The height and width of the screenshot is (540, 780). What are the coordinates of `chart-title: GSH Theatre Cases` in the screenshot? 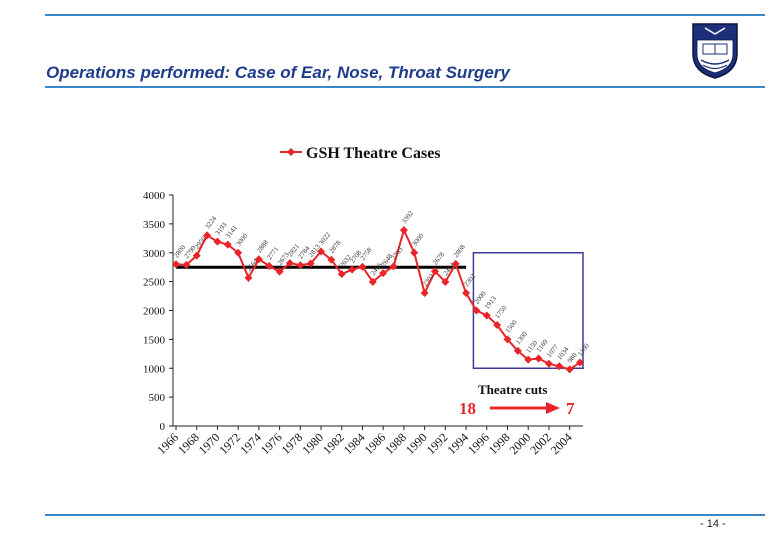 It's located at (373, 153).